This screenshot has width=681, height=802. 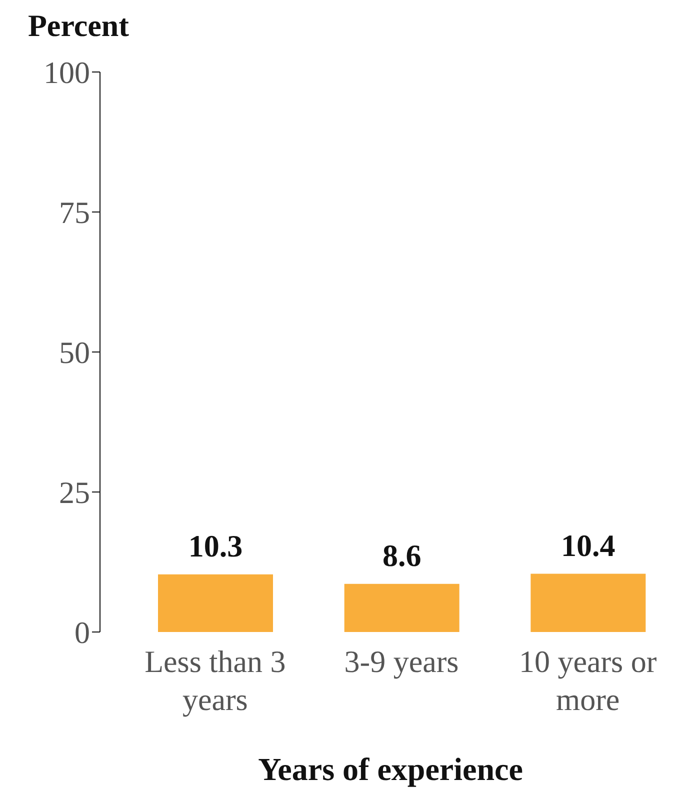 I want to click on y-tick-label: 50, so click(x=74, y=352).